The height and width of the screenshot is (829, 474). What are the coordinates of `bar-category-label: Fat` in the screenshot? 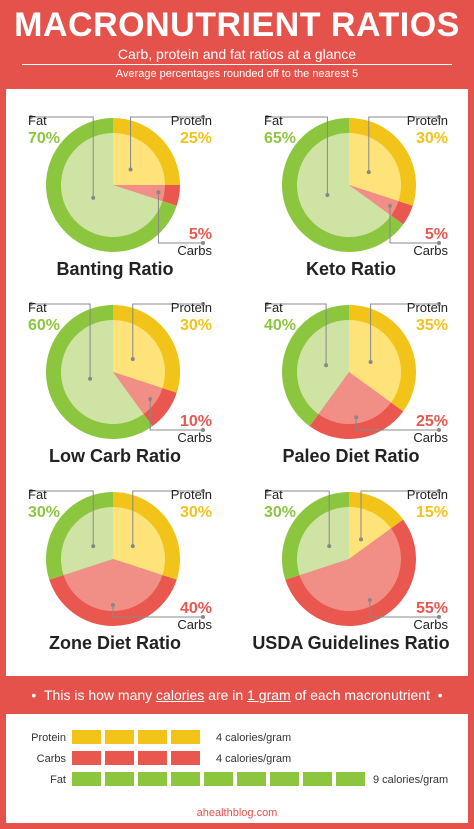 It's located at (58, 780).